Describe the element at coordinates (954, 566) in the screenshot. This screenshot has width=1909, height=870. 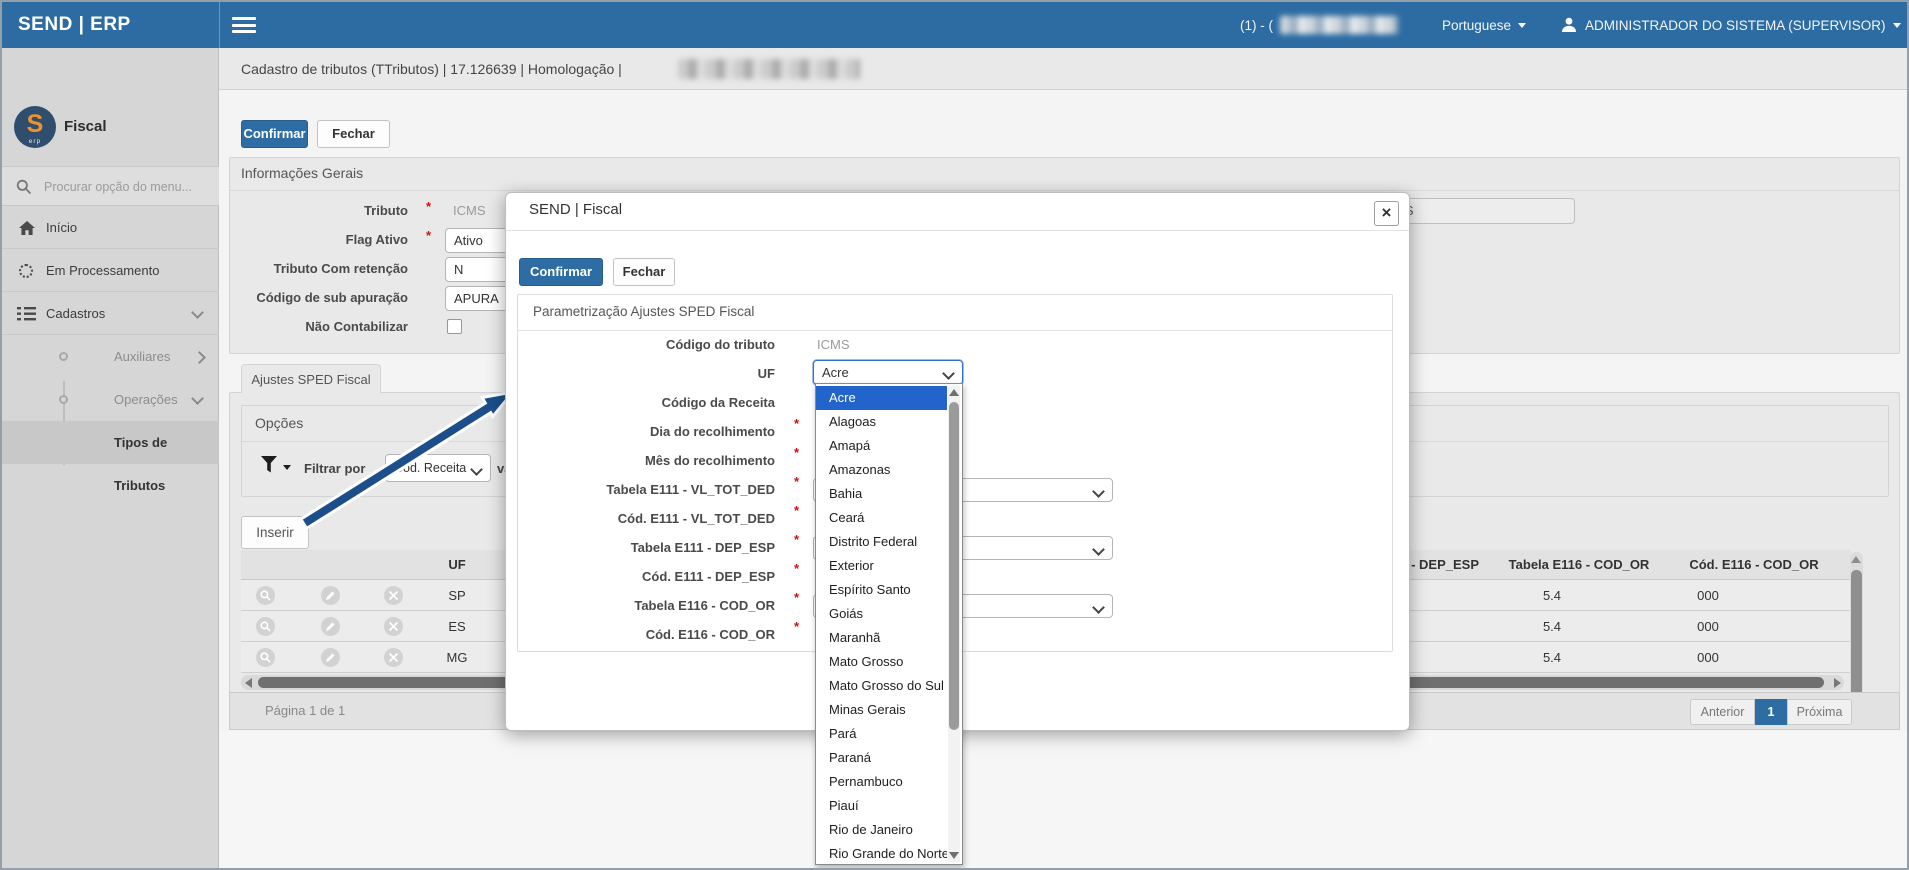
I see `dropdown-scrollbar-thumb` at that location.